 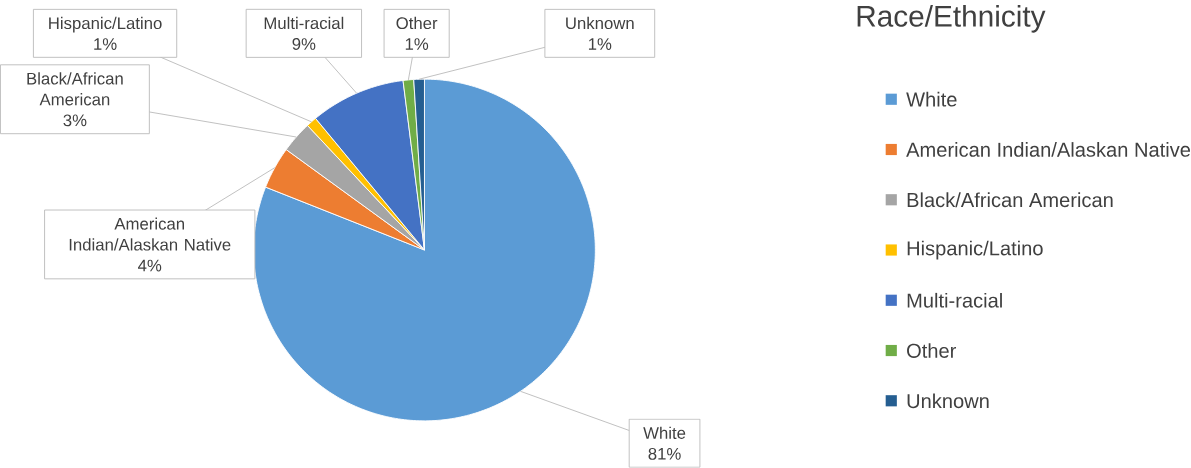 I want to click on slice-label: Black/African American, so click(x=75, y=89).